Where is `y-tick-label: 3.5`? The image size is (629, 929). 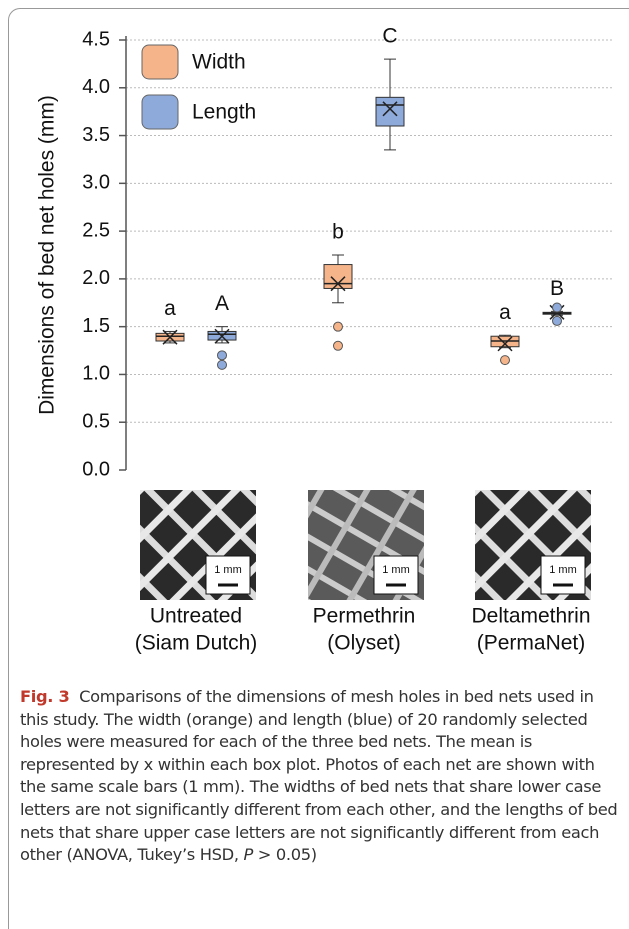 y-tick-label: 3.5 is located at coordinates (96, 135).